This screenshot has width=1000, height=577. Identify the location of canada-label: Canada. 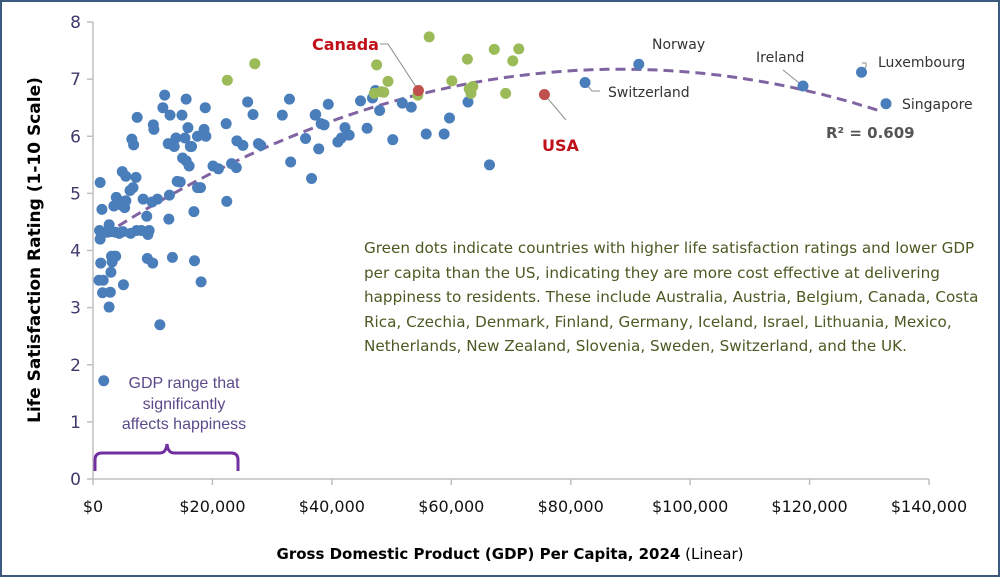
(345, 44).